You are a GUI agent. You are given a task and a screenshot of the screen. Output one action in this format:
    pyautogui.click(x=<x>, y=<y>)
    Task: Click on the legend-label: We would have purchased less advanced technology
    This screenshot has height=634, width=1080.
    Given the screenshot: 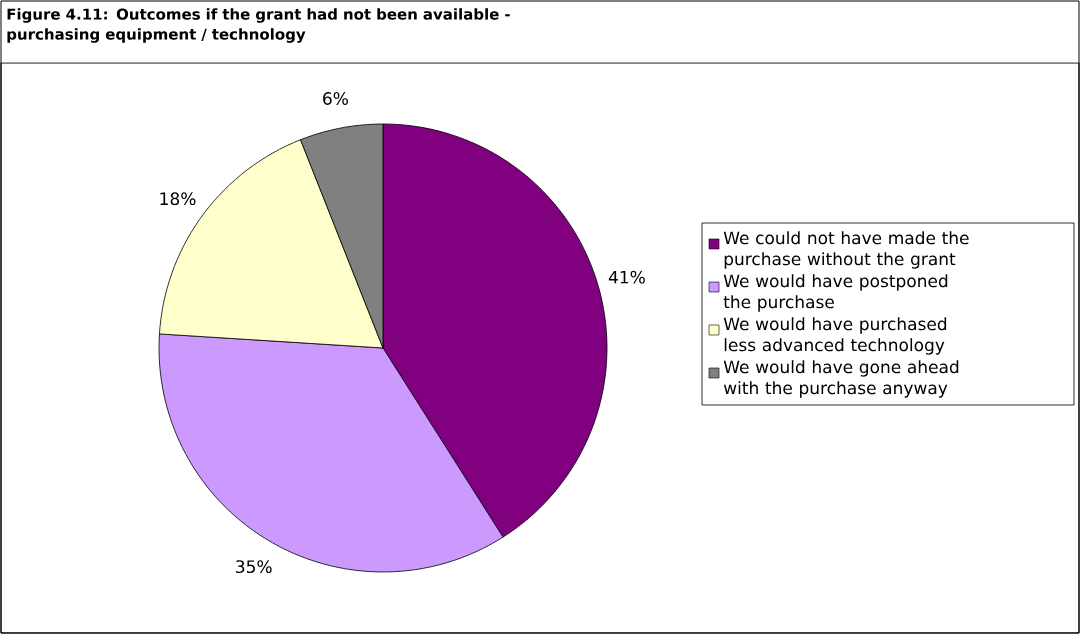 What is the action you would take?
    pyautogui.click(x=835, y=336)
    